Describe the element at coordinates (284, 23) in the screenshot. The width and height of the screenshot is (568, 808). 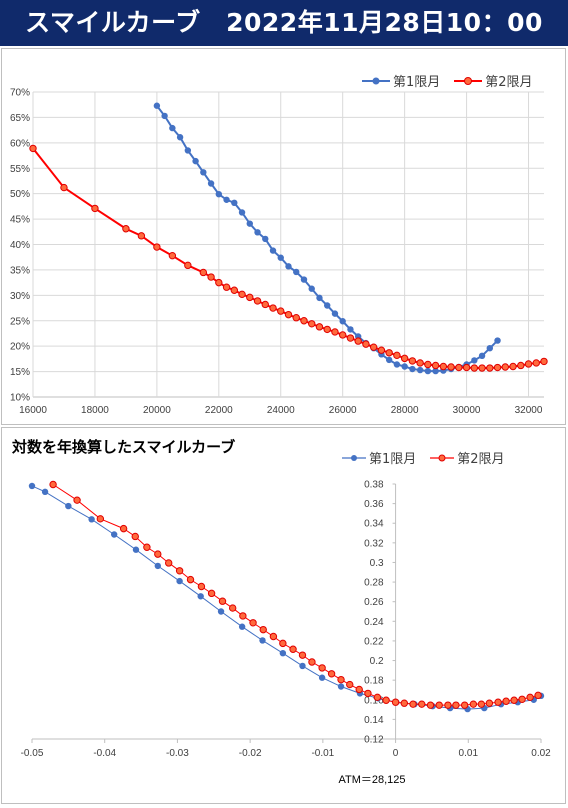
I see `page-title: スマイルカーブ 2022年11月28日10：00` at that location.